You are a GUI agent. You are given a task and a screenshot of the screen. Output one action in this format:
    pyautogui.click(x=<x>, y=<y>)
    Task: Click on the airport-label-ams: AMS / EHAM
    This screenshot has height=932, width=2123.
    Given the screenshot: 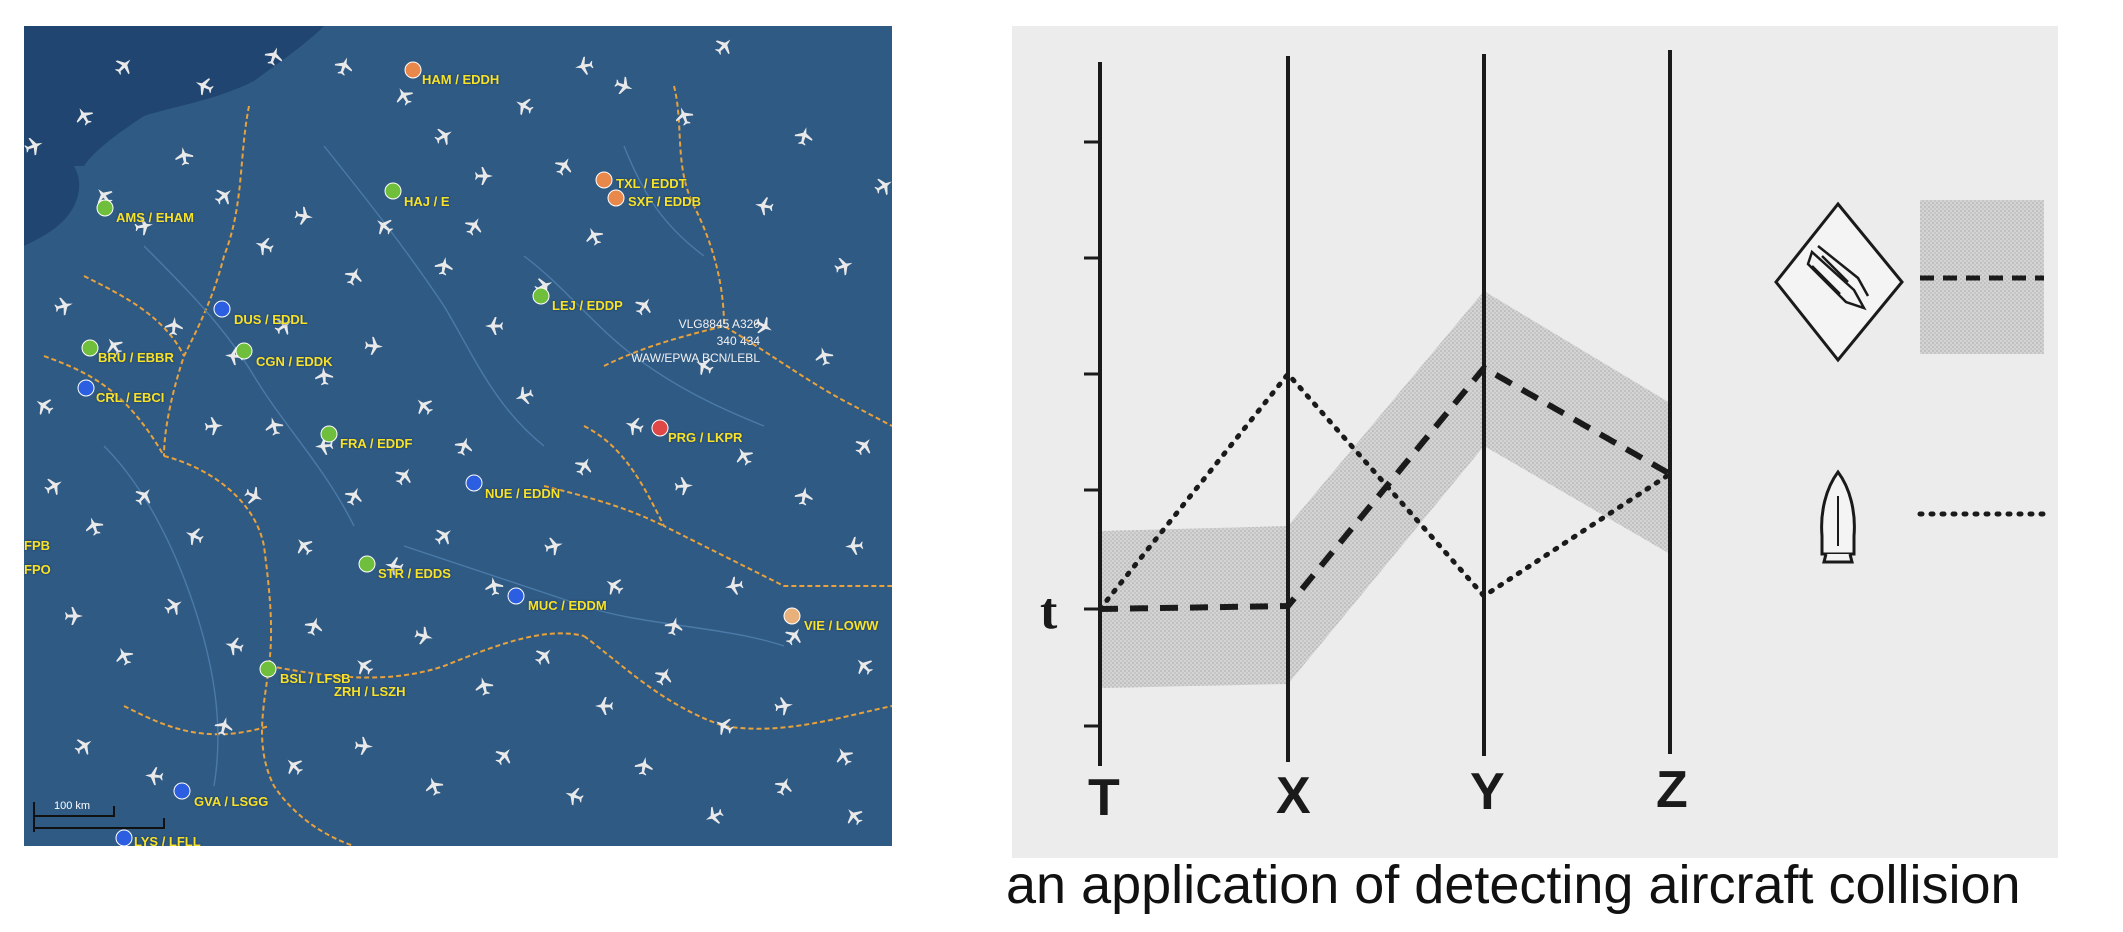 What is the action you would take?
    pyautogui.click(x=155, y=217)
    